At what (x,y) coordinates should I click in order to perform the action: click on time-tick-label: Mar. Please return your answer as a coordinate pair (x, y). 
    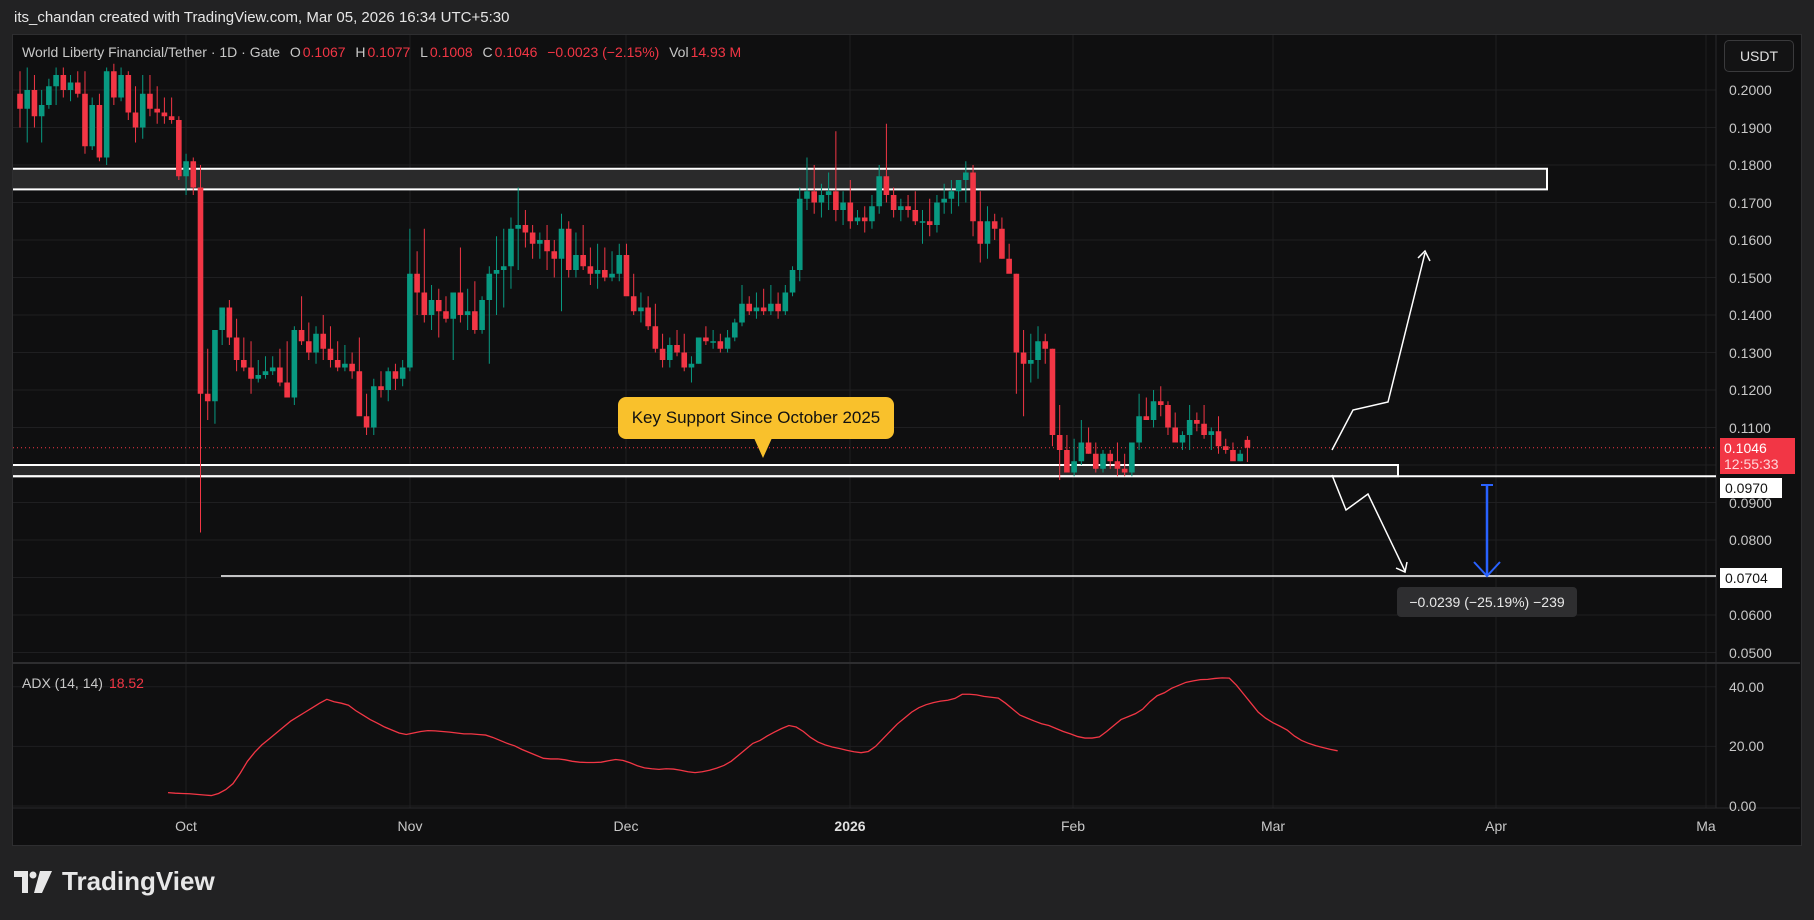
    Looking at the image, I should click on (1273, 826).